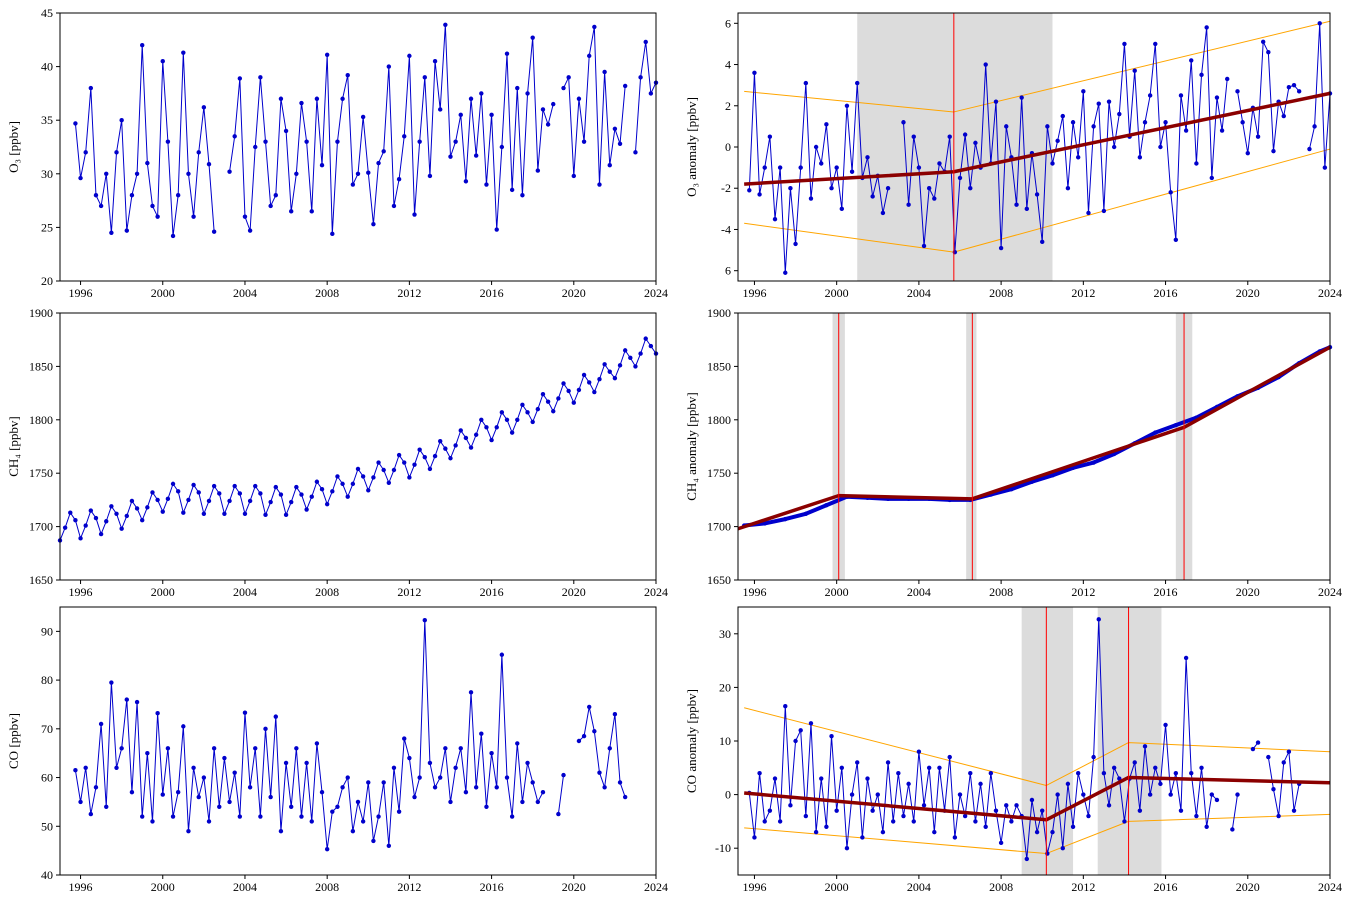 This screenshot has height=899, width=1357. What do you see at coordinates (47, 227) in the screenshot?
I see `y-tick-label: 25` at bounding box center [47, 227].